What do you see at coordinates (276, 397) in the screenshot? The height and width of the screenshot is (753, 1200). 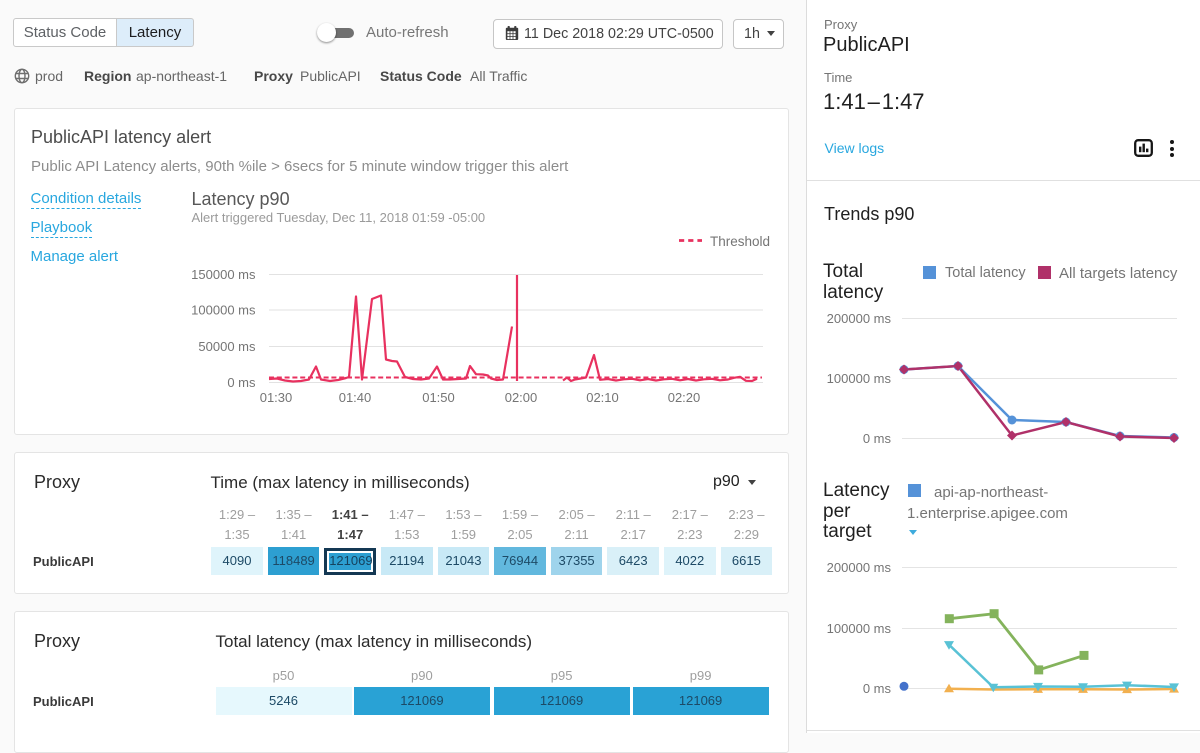 I see `svg-text: 01:30` at bounding box center [276, 397].